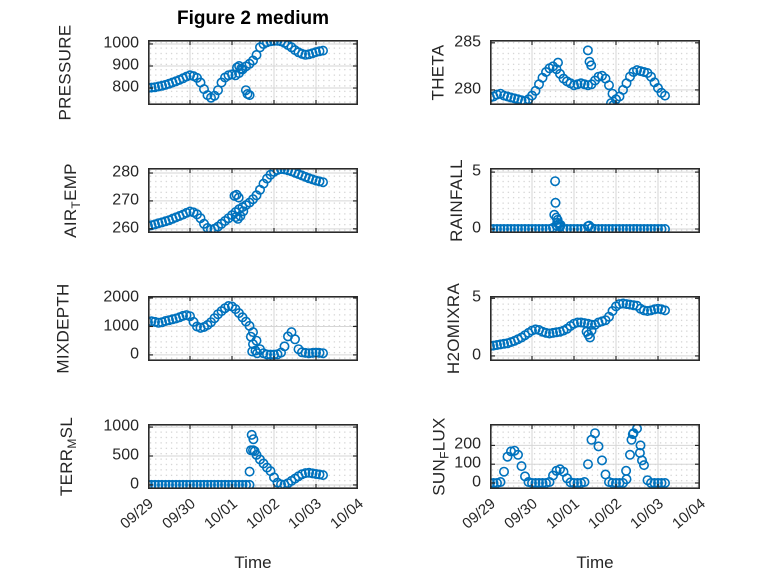  I want to click on x-tick-label-right: 09/29, so click(479, 514).